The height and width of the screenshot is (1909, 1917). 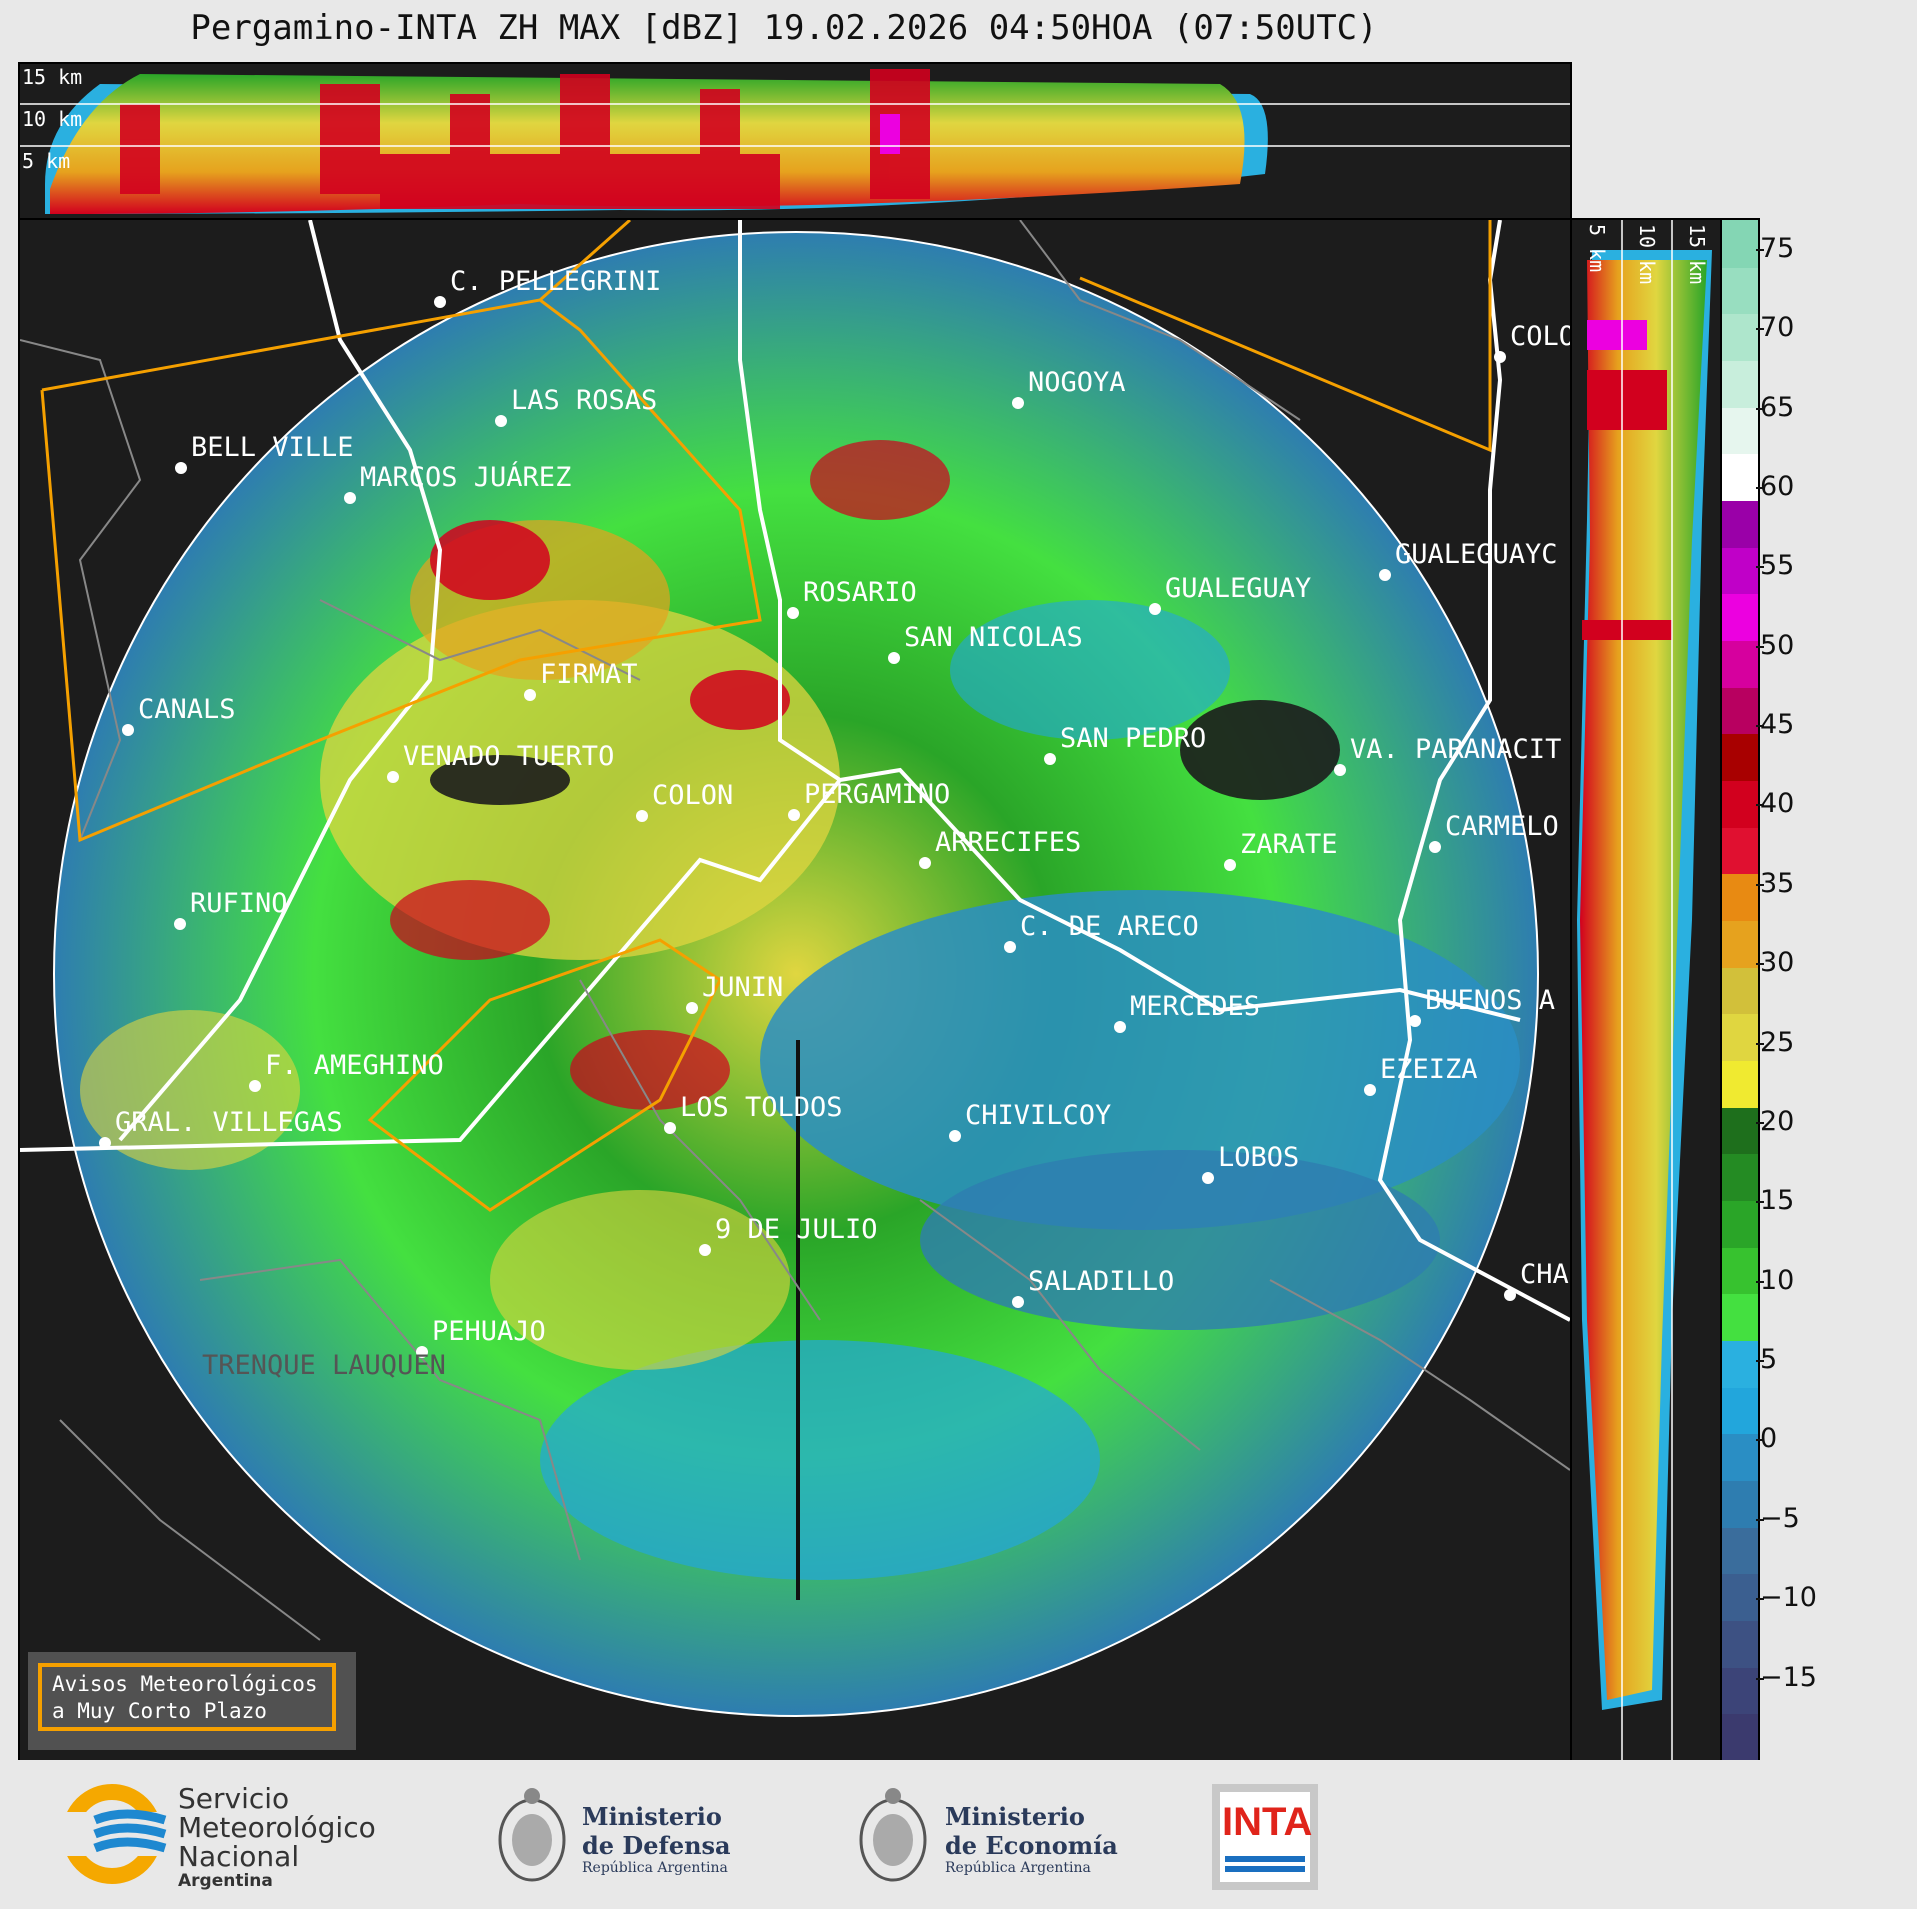 What do you see at coordinates (1777, 1042) in the screenshot?
I see `colorbar-tick-label: 25` at bounding box center [1777, 1042].